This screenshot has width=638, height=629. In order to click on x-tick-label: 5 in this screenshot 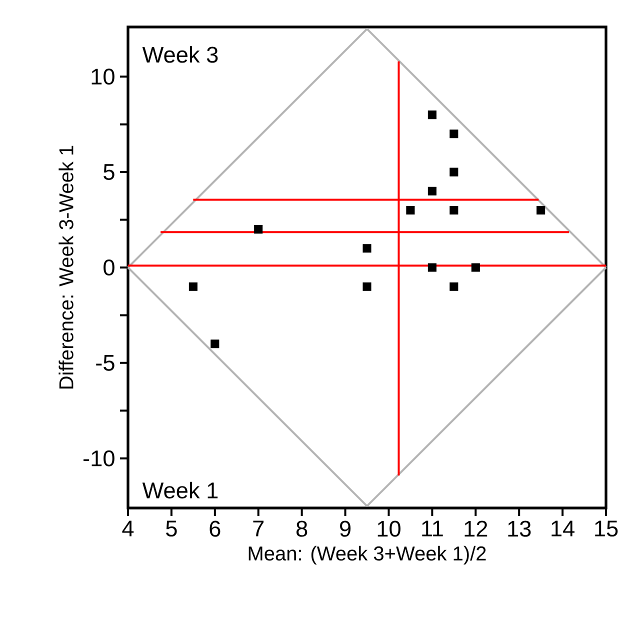, I will do `click(171, 528)`.